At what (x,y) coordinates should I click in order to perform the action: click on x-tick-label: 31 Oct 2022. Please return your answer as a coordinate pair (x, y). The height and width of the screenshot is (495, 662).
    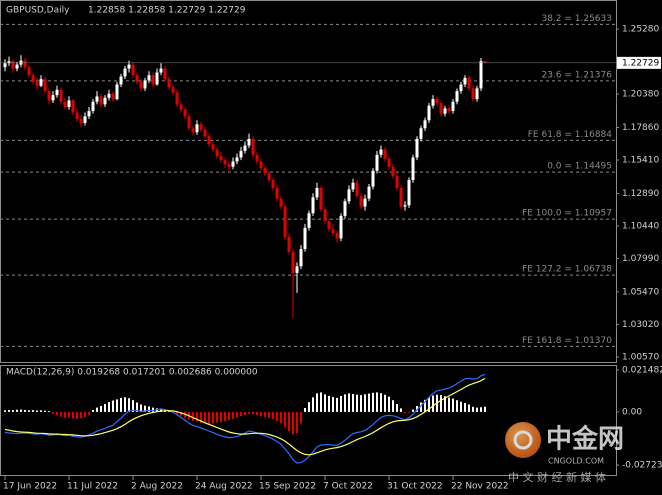
    Looking at the image, I should click on (415, 487).